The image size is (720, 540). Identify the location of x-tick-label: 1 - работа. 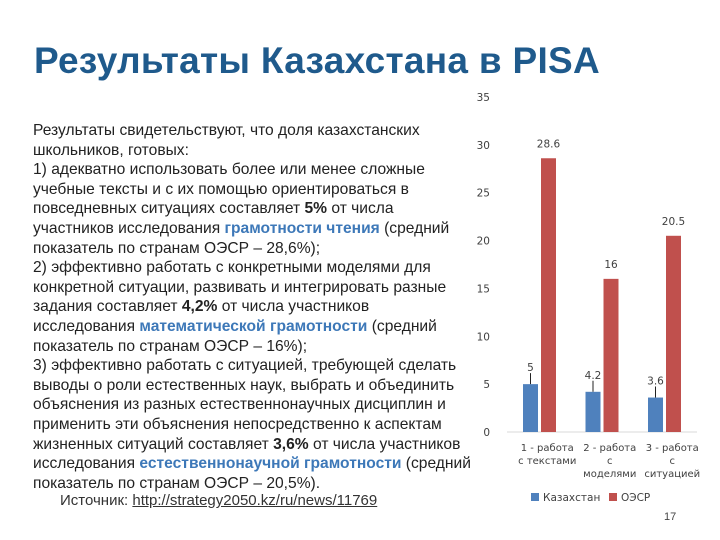
(547, 448).